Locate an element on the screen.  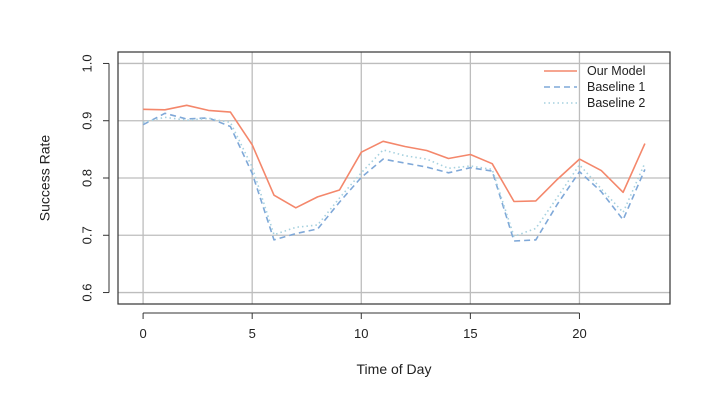
x-axis: 0 5 10 15 20 is located at coordinates (363, 326).